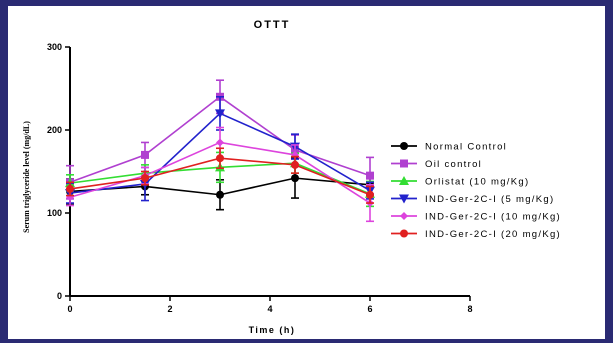 This screenshot has width=613, height=343. Describe the element at coordinates (59, 296) in the screenshot. I see `y-tick-label: 0` at that location.